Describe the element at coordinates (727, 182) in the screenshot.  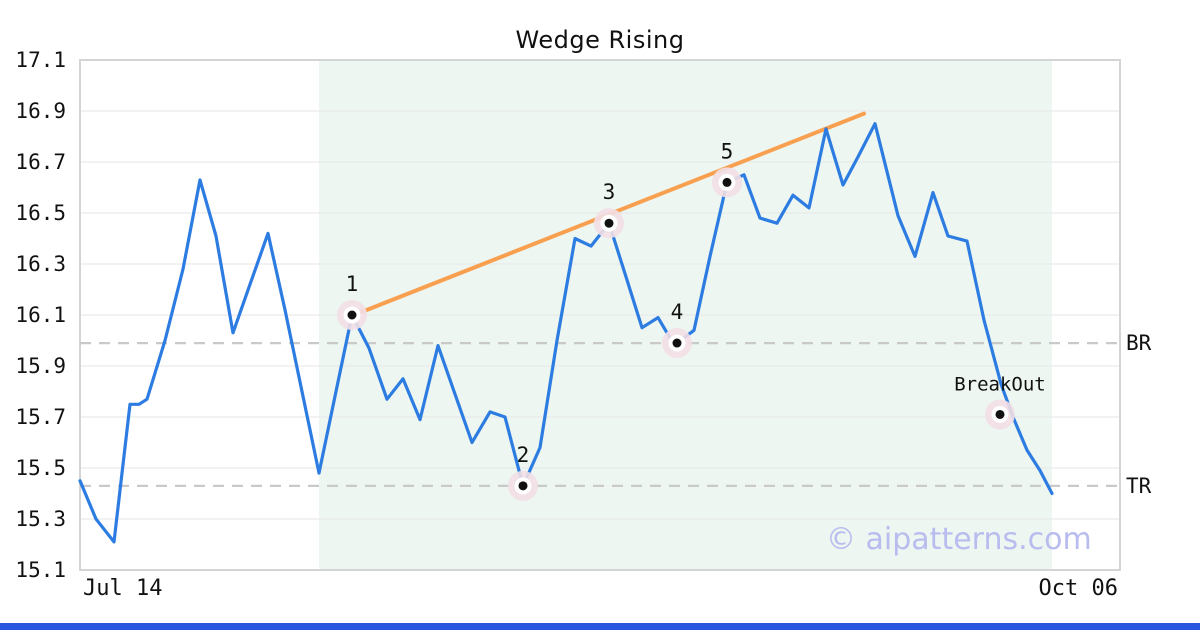
I see `pattern-point-5-dot` at that location.